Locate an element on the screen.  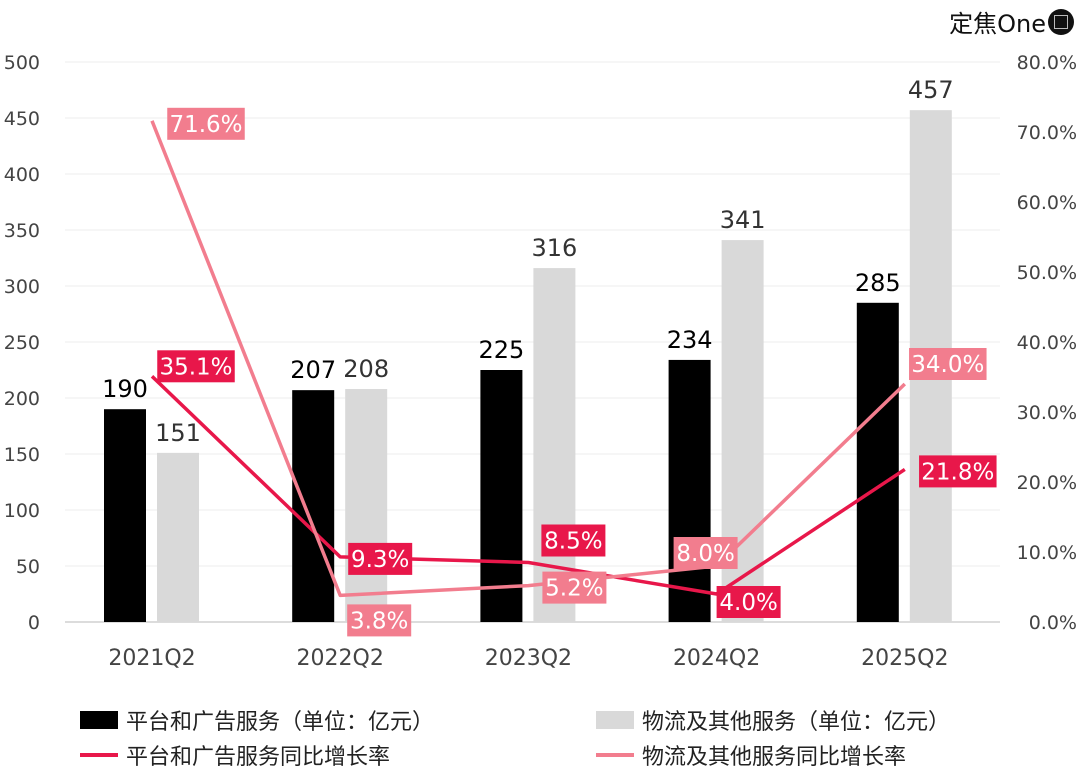
left-axis-tick: 50 is located at coordinates (28, 567).